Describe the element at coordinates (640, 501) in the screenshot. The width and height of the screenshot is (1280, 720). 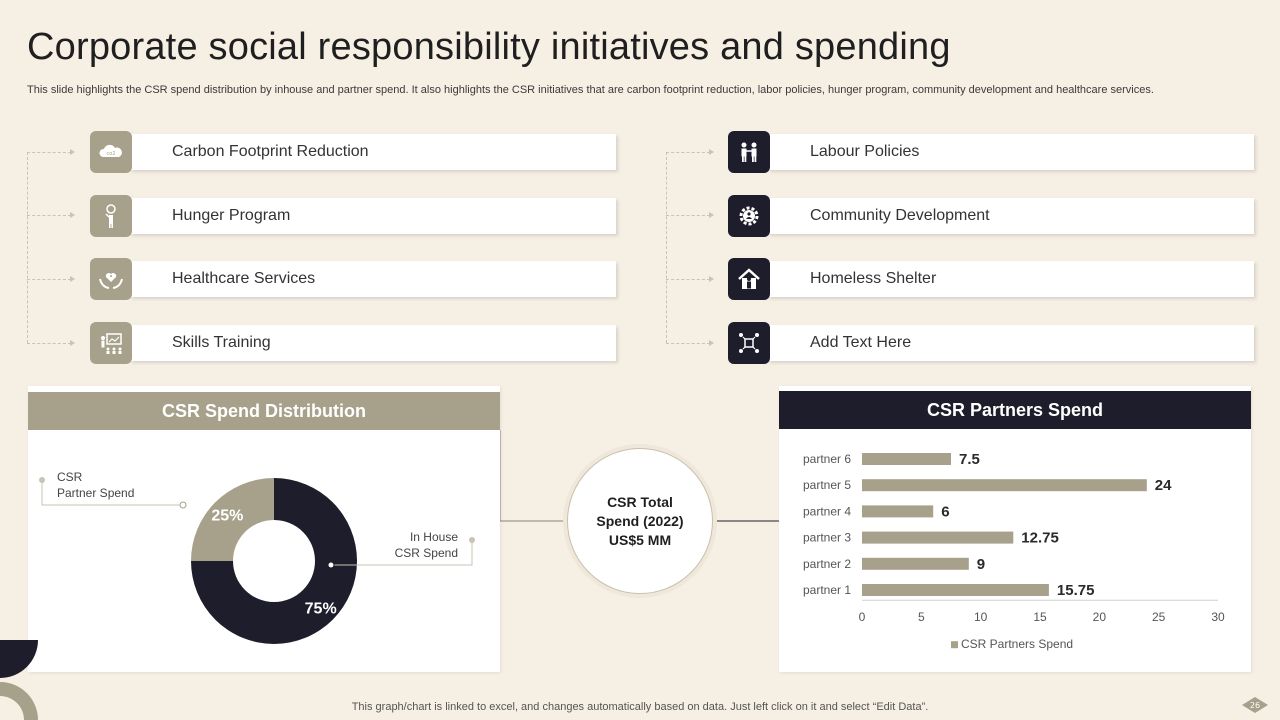
I see `total-line-1: CSR Total` at that location.